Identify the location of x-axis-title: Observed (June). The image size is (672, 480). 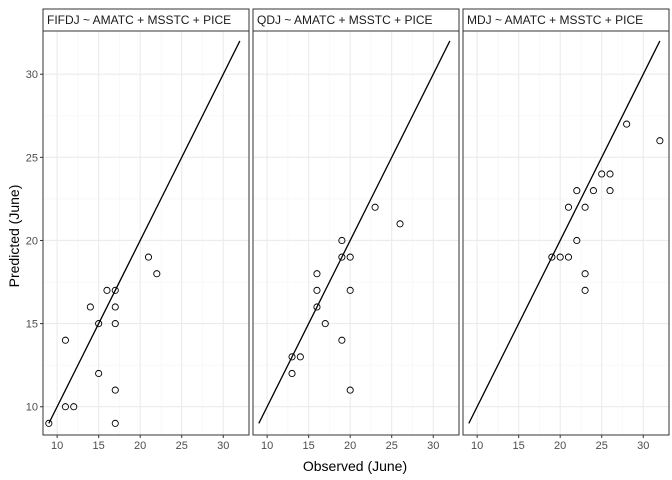
(355, 466).